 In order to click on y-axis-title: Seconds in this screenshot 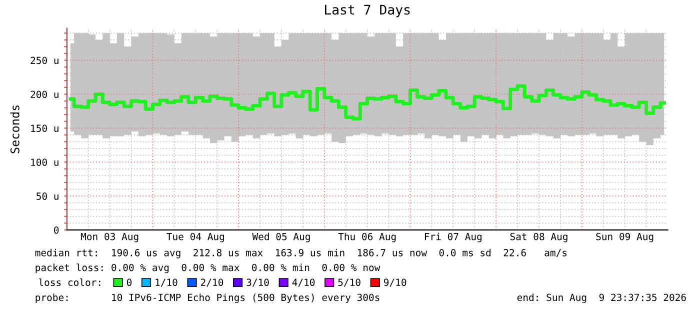, I will do `click(15, 129)`.